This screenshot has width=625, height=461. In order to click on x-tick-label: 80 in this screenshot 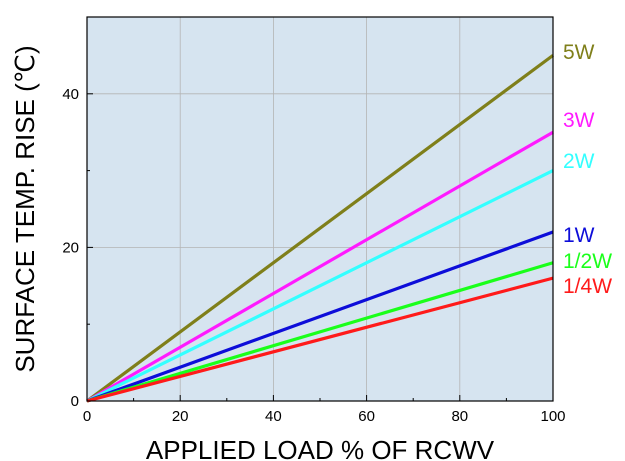, I will do `click(459, 416)`.